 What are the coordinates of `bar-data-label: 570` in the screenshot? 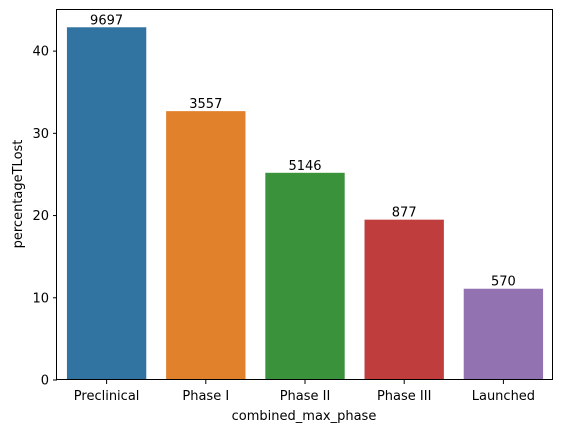 It's located at (503, 282).